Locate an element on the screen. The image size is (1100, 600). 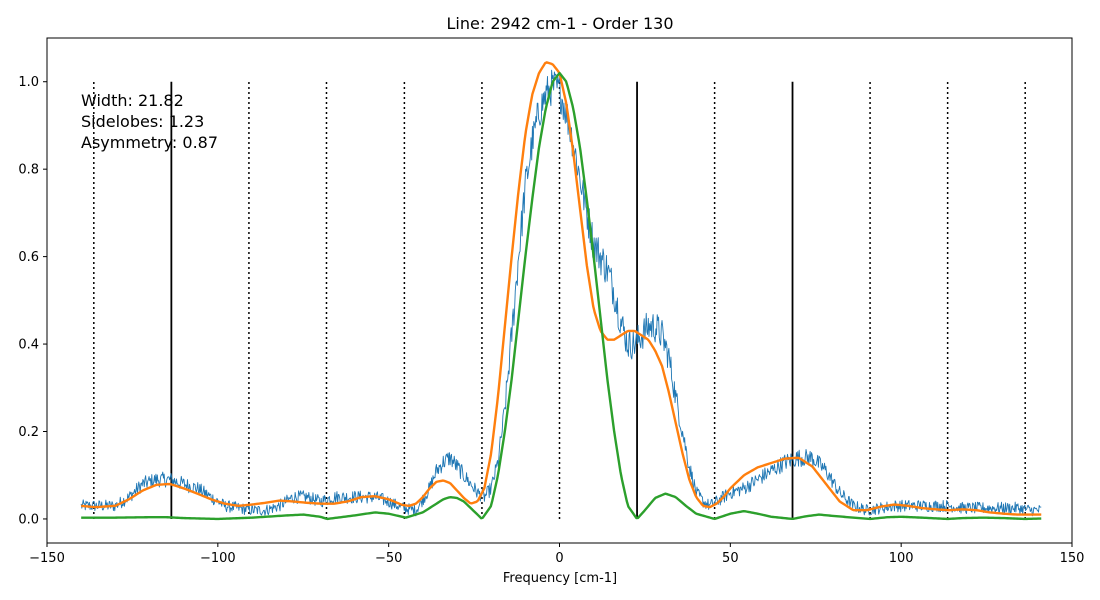
annotation-asymmetry: Asymmetry: 0.87 is located at coordinates (149, 142).